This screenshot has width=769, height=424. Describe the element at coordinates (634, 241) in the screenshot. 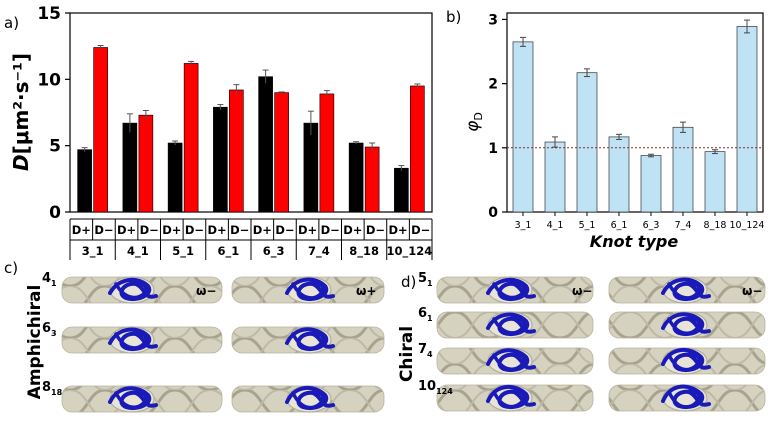

I see `chart-b-xlabel: Knot type` at that location.